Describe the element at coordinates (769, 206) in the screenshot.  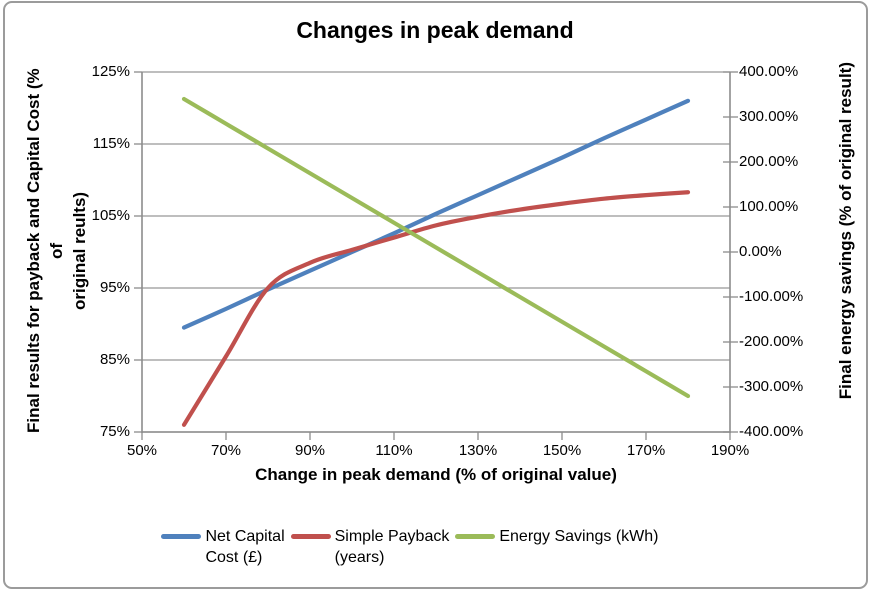
I see `y-right-tick-label: 100.00%` at that location.